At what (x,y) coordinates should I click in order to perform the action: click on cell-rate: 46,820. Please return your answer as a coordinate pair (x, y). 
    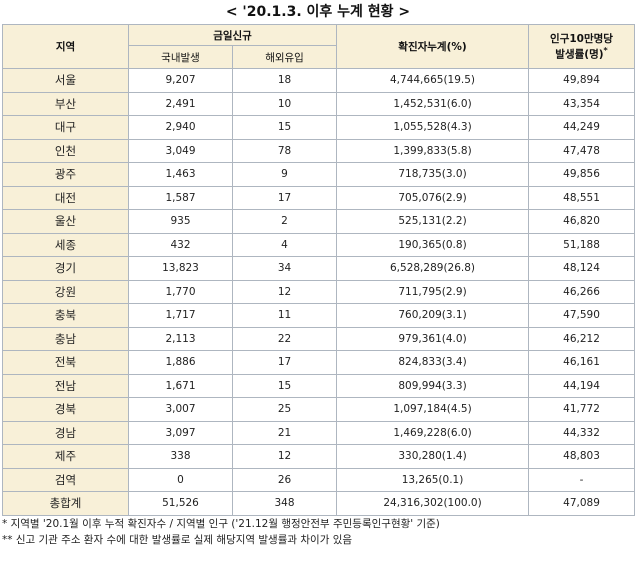
    Looking at the image, I should click on (582, 221).